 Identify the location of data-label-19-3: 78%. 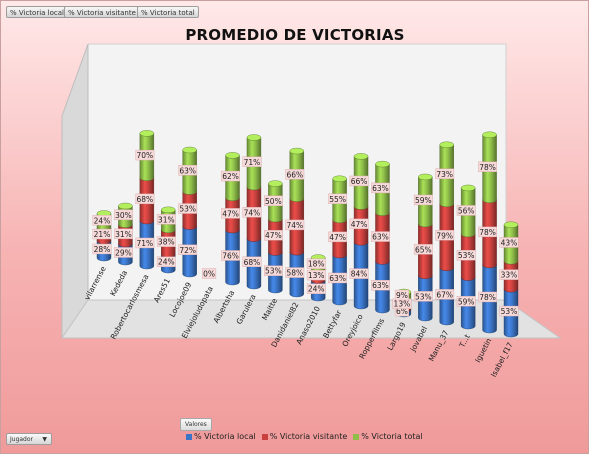
(487, 167).